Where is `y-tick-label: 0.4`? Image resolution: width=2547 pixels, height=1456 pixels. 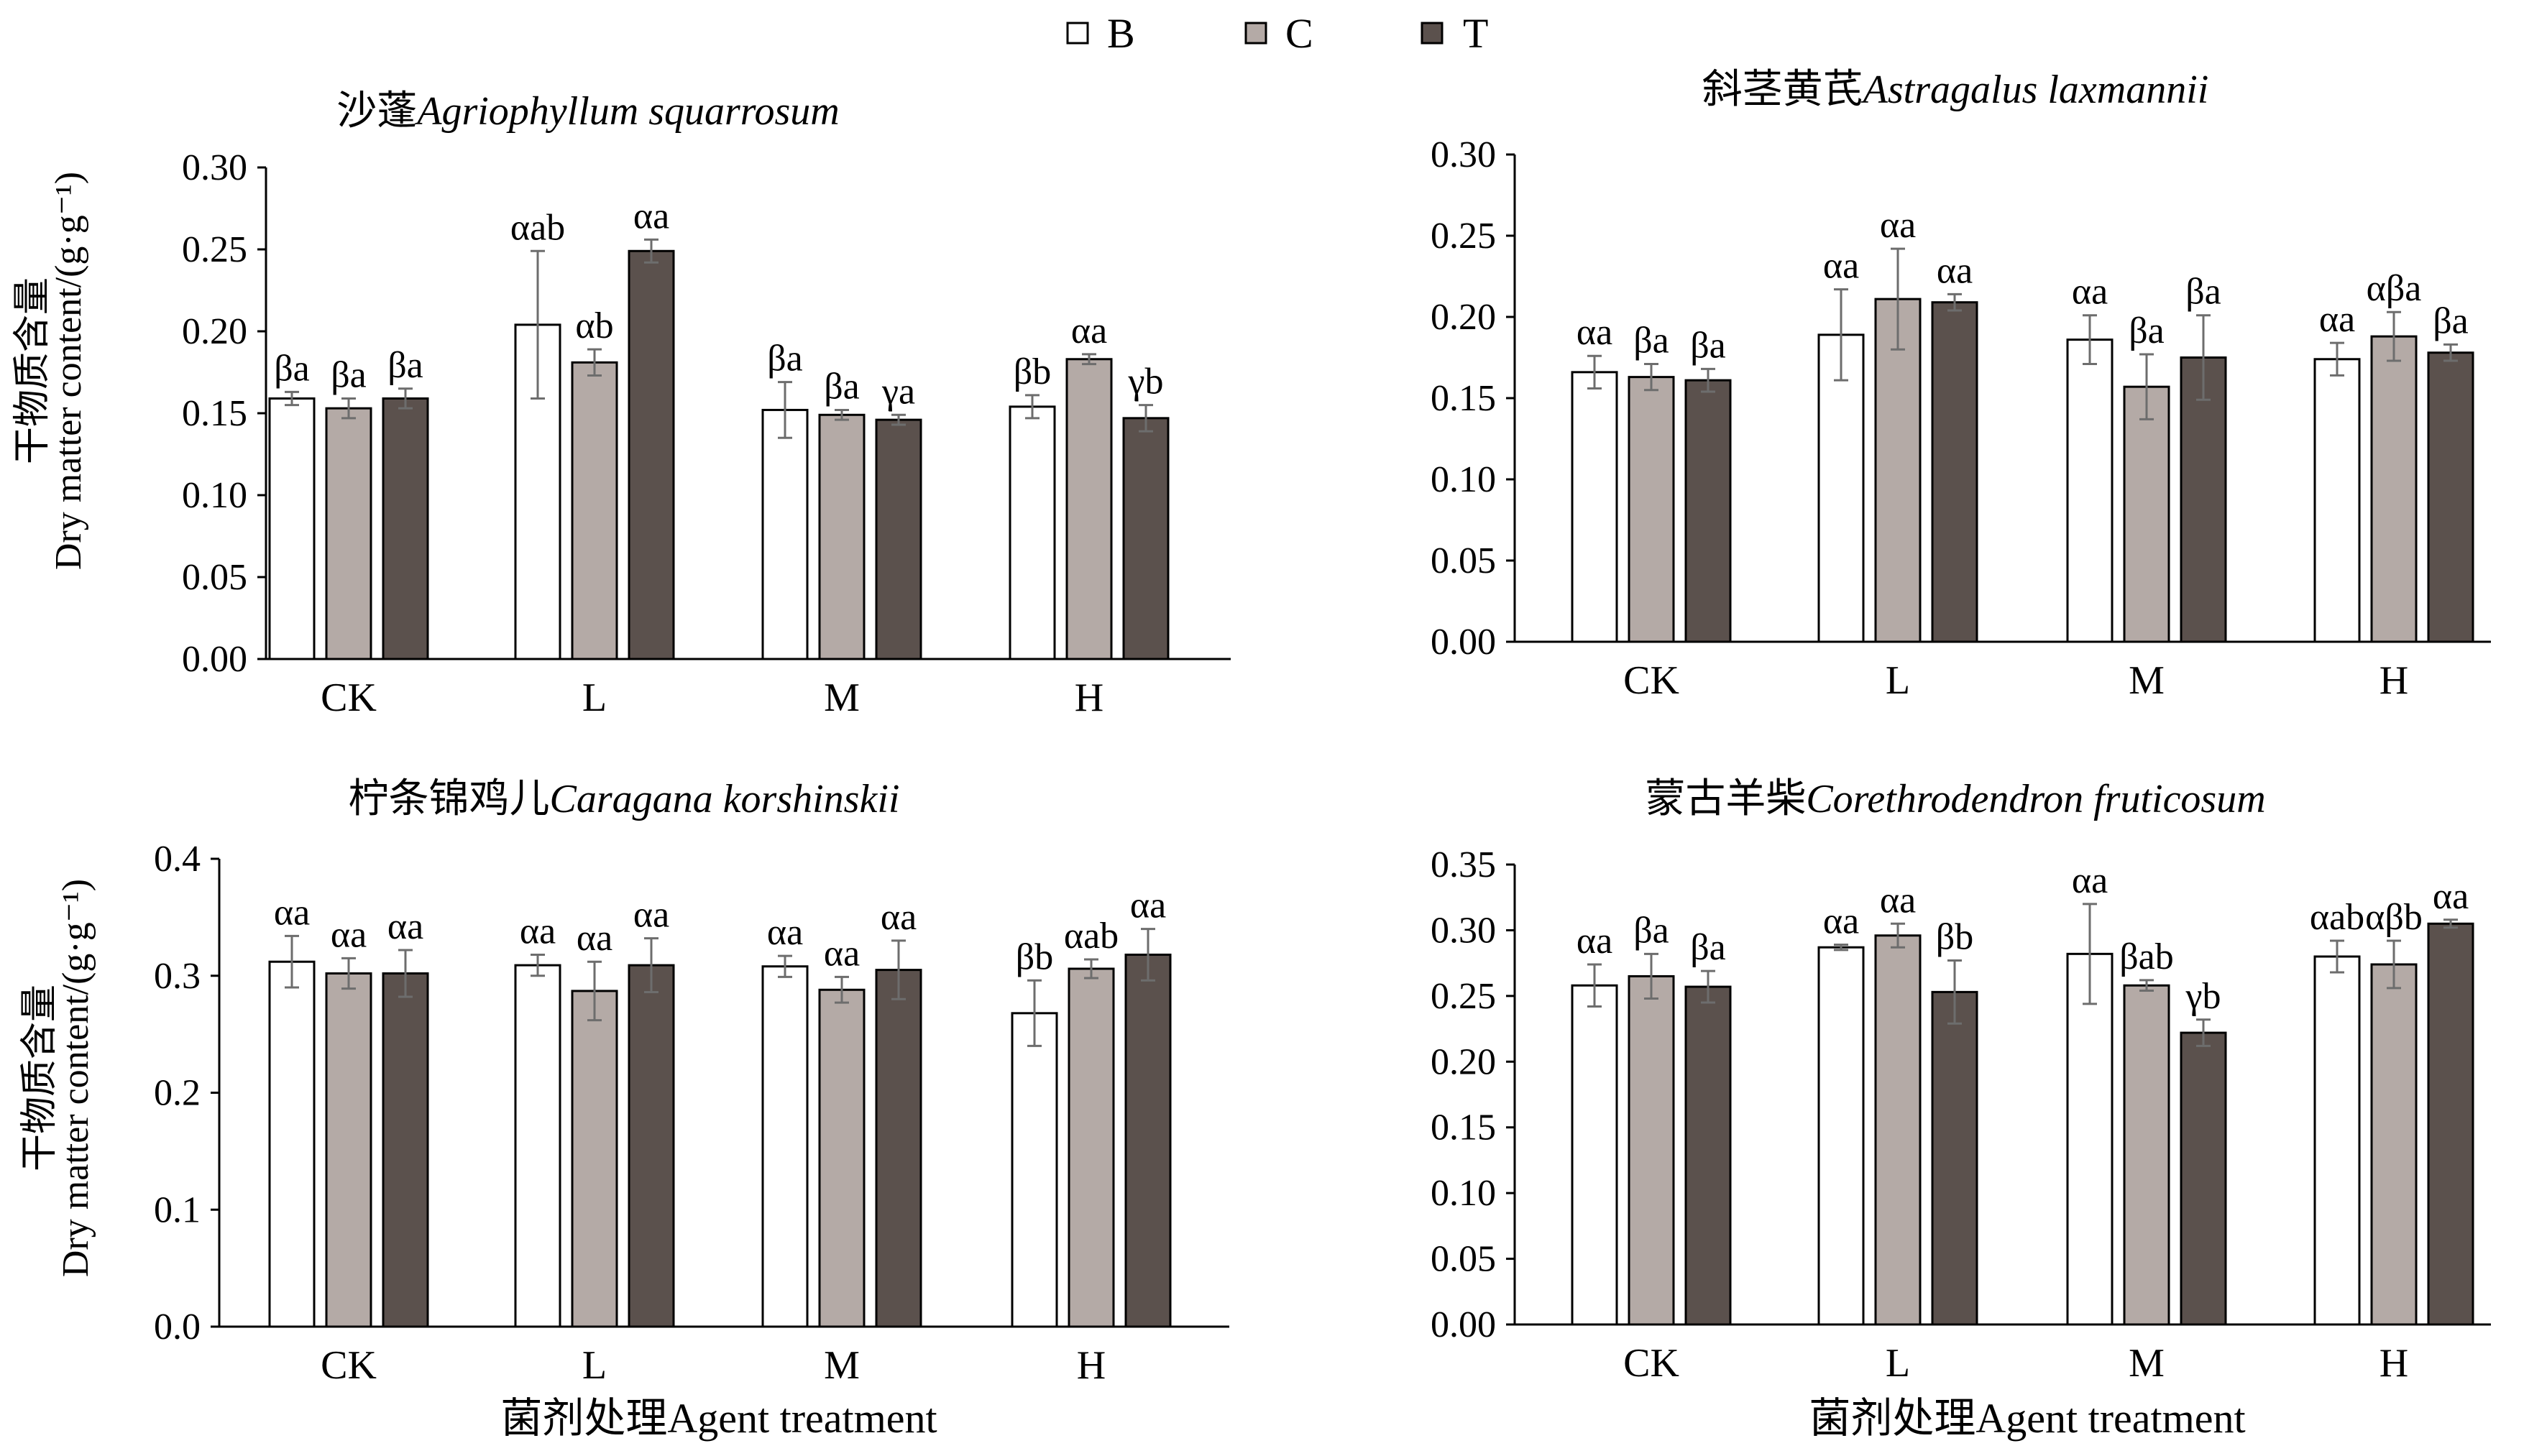
y-tick-label: 0.4 is located at coordinates (177, 859).